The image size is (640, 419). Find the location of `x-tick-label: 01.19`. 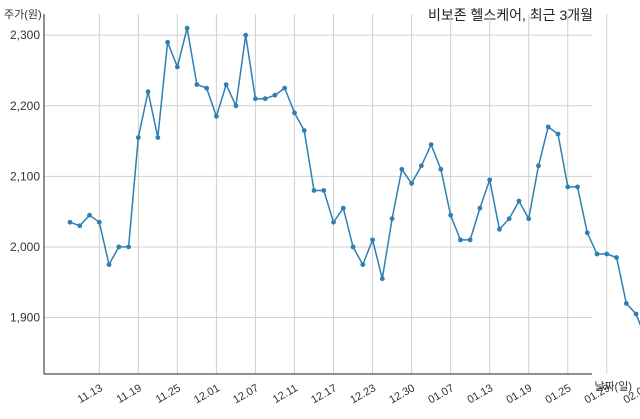

x-tick-label: 01.19 is located at coordinates (519, 394).